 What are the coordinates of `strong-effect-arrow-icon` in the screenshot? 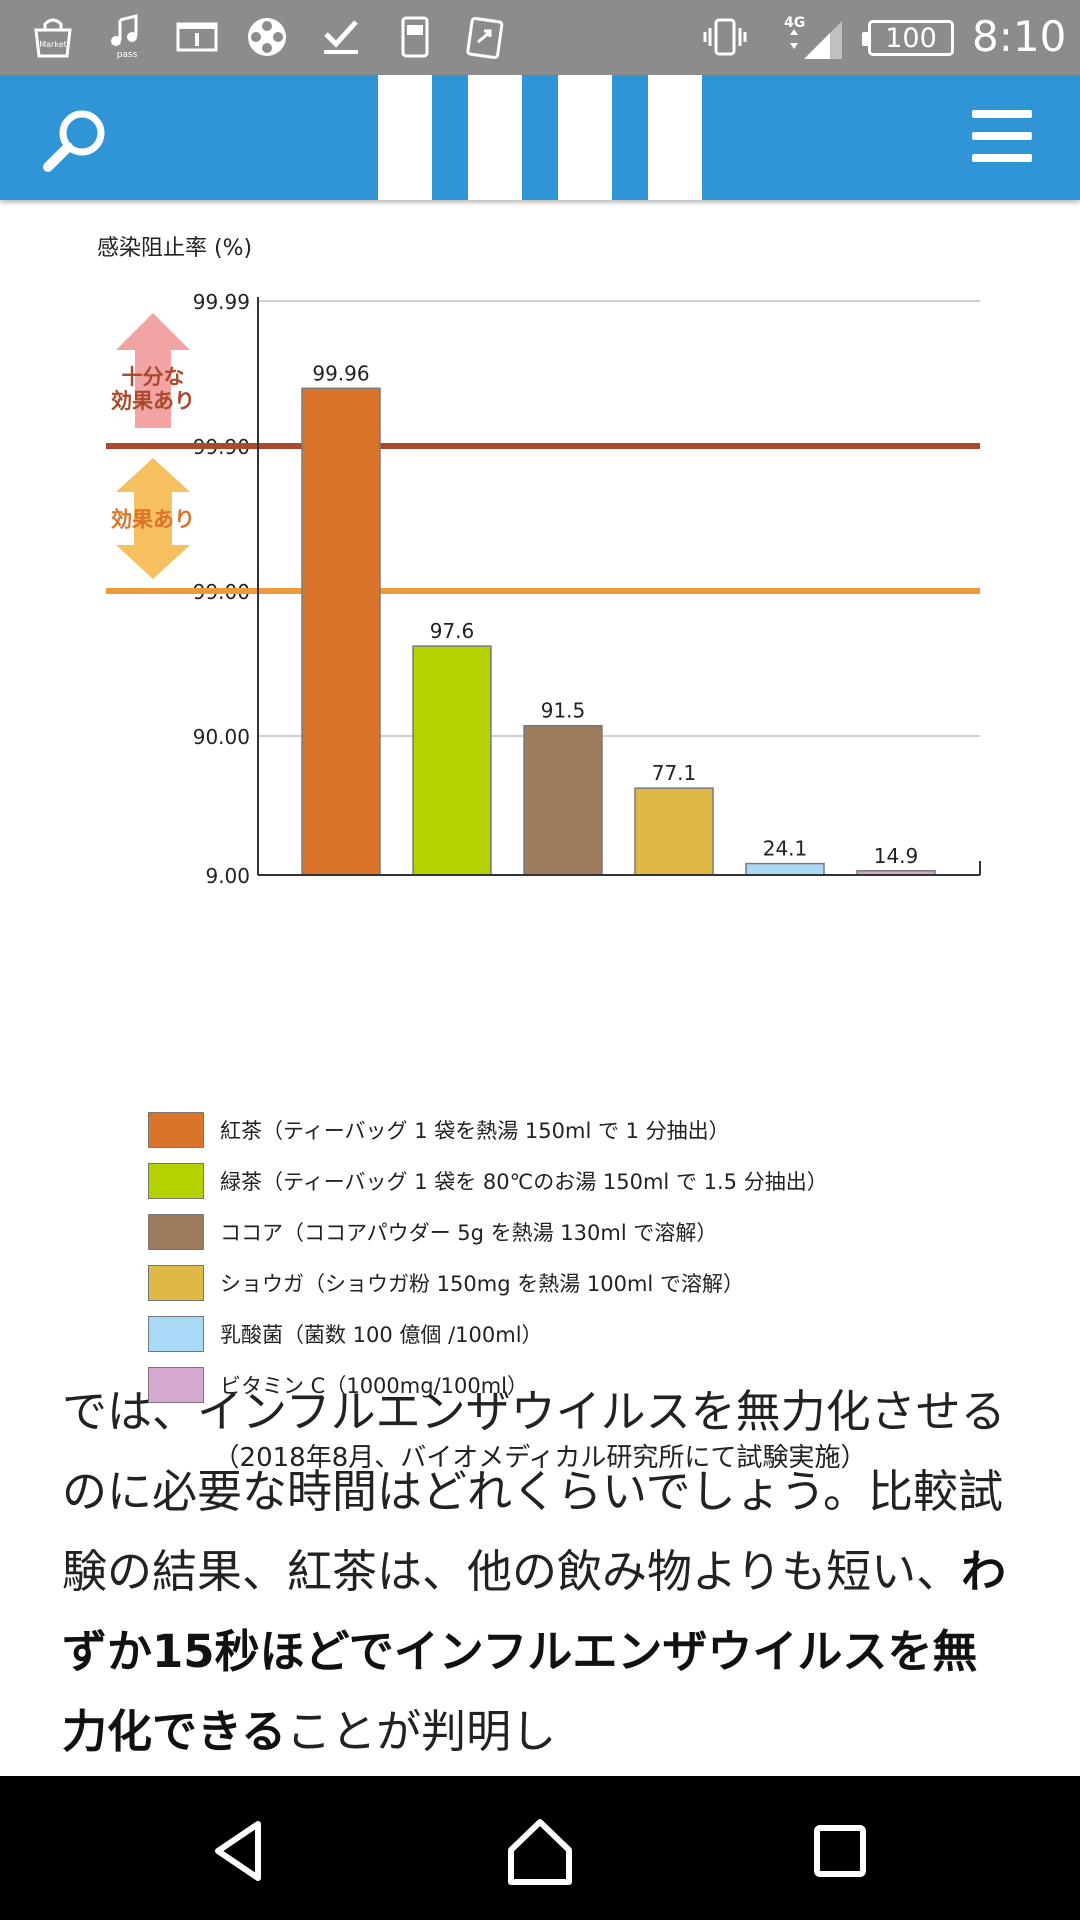 It's located at (153, 370).